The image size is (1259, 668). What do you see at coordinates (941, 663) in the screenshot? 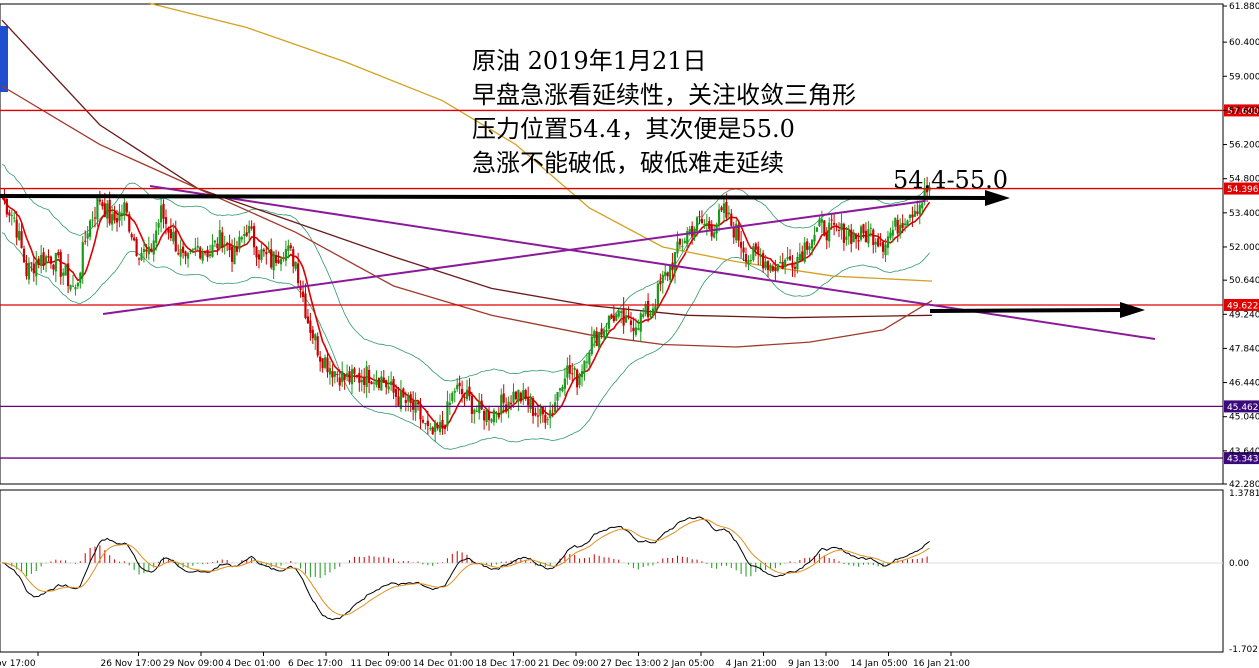
I see `time-tick-label: 16 Jan 21:00` at bounding box center [941, 663].